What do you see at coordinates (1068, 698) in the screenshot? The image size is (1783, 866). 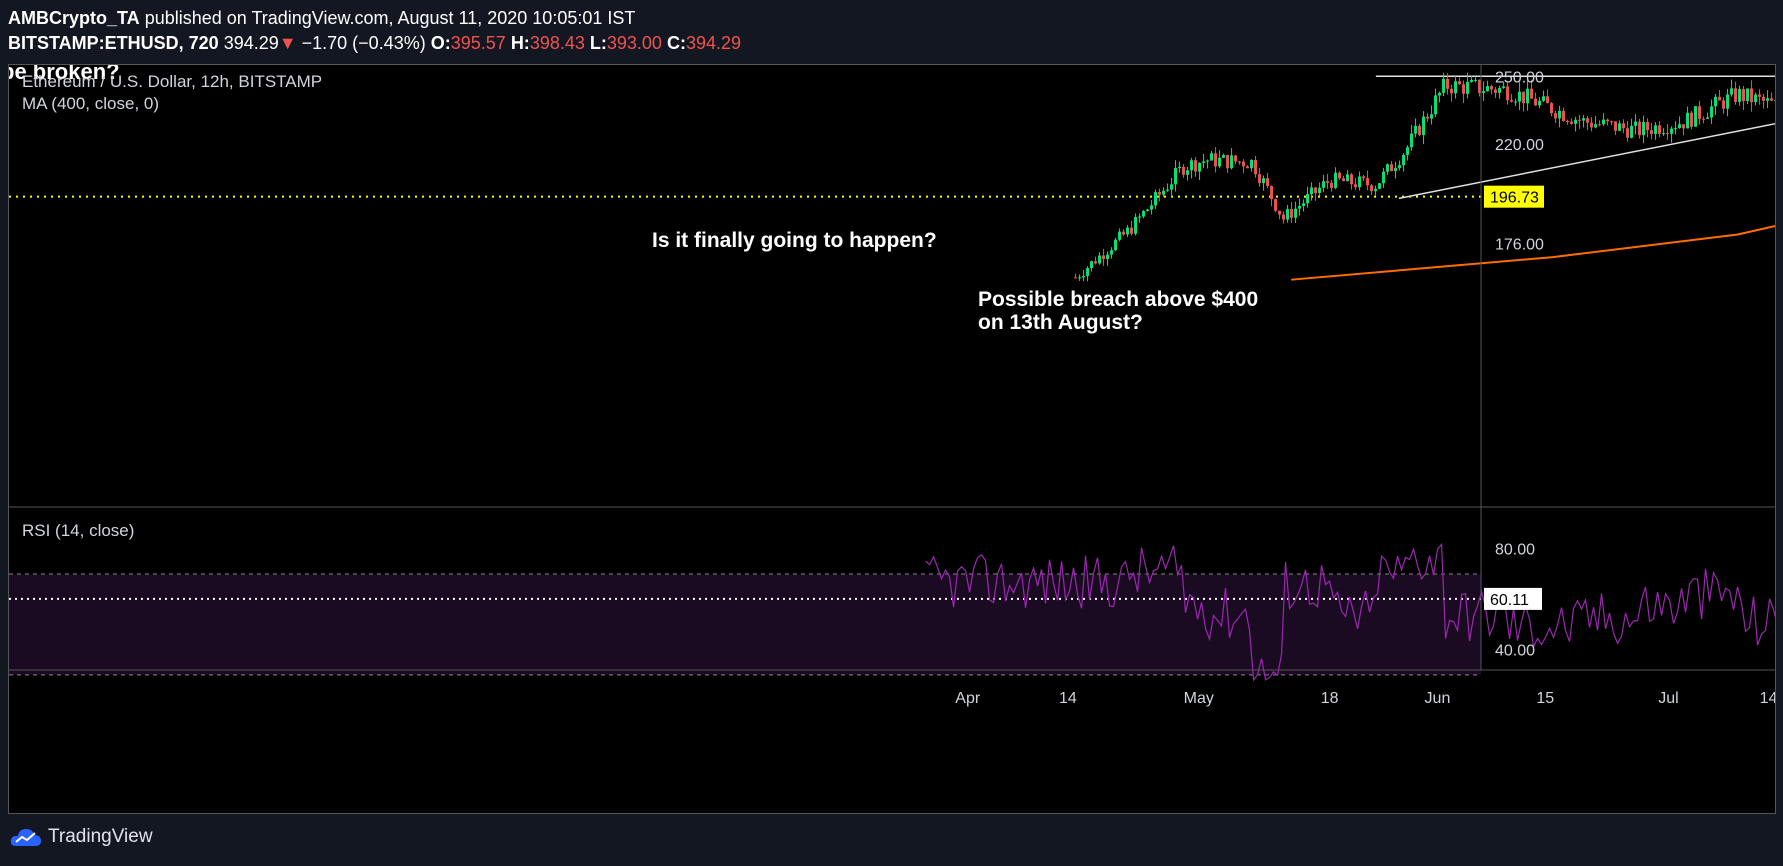 I see `x-tick-label: 14` at bounding box center [1068, 698].